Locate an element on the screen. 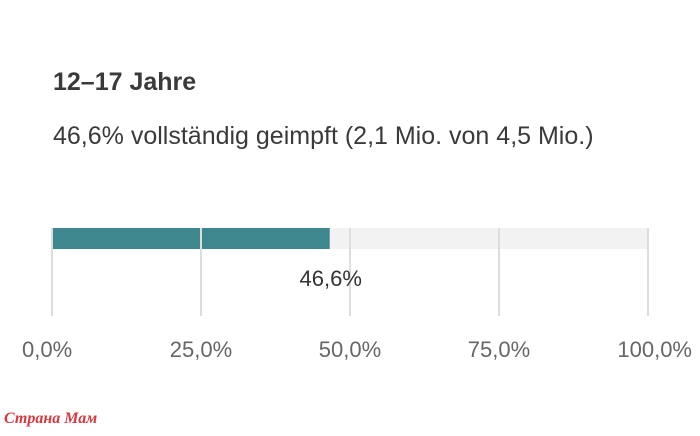  tick-label-0: 0,0% is located at coordinates (47, 349).